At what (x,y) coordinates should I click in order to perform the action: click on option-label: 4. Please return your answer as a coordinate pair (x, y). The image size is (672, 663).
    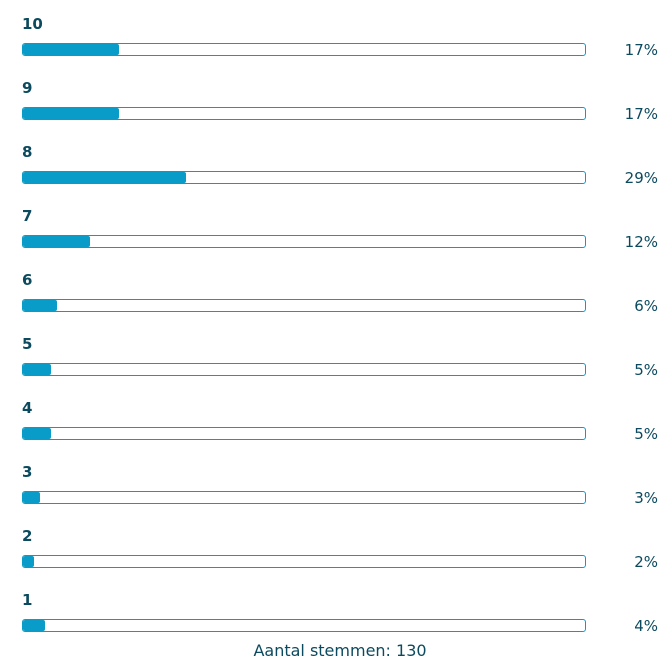
    Looking at the image, I should click on (27, 408).